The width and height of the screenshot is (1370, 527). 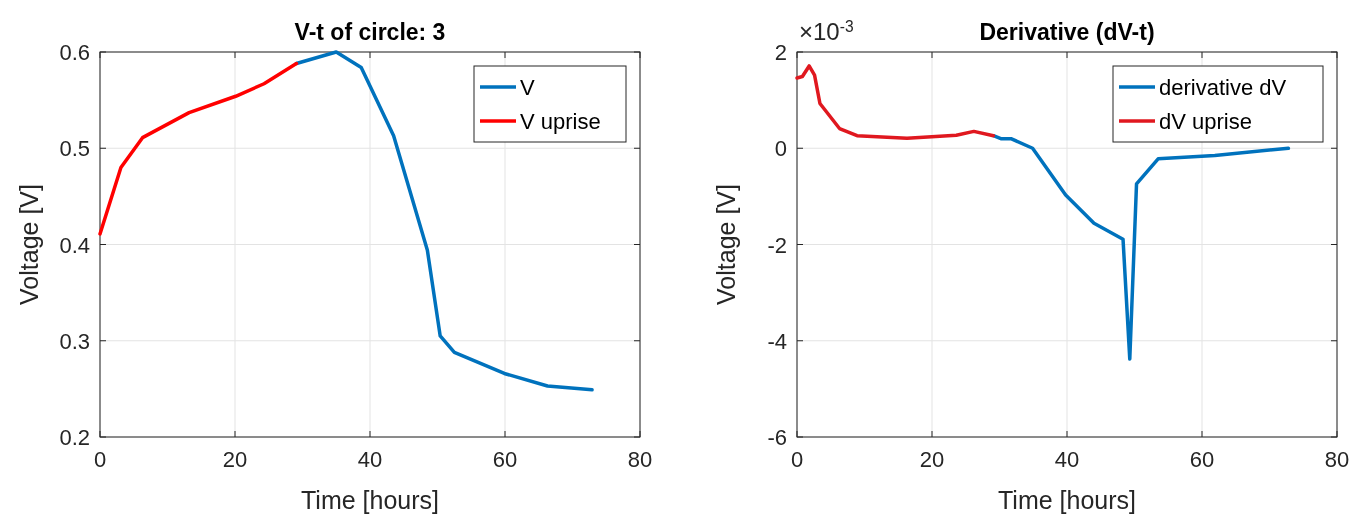 What do you see at coordinates (74, 341) in the screenshot?
I see `y-tick-label: 0.3` at bounding box center [74, 341].